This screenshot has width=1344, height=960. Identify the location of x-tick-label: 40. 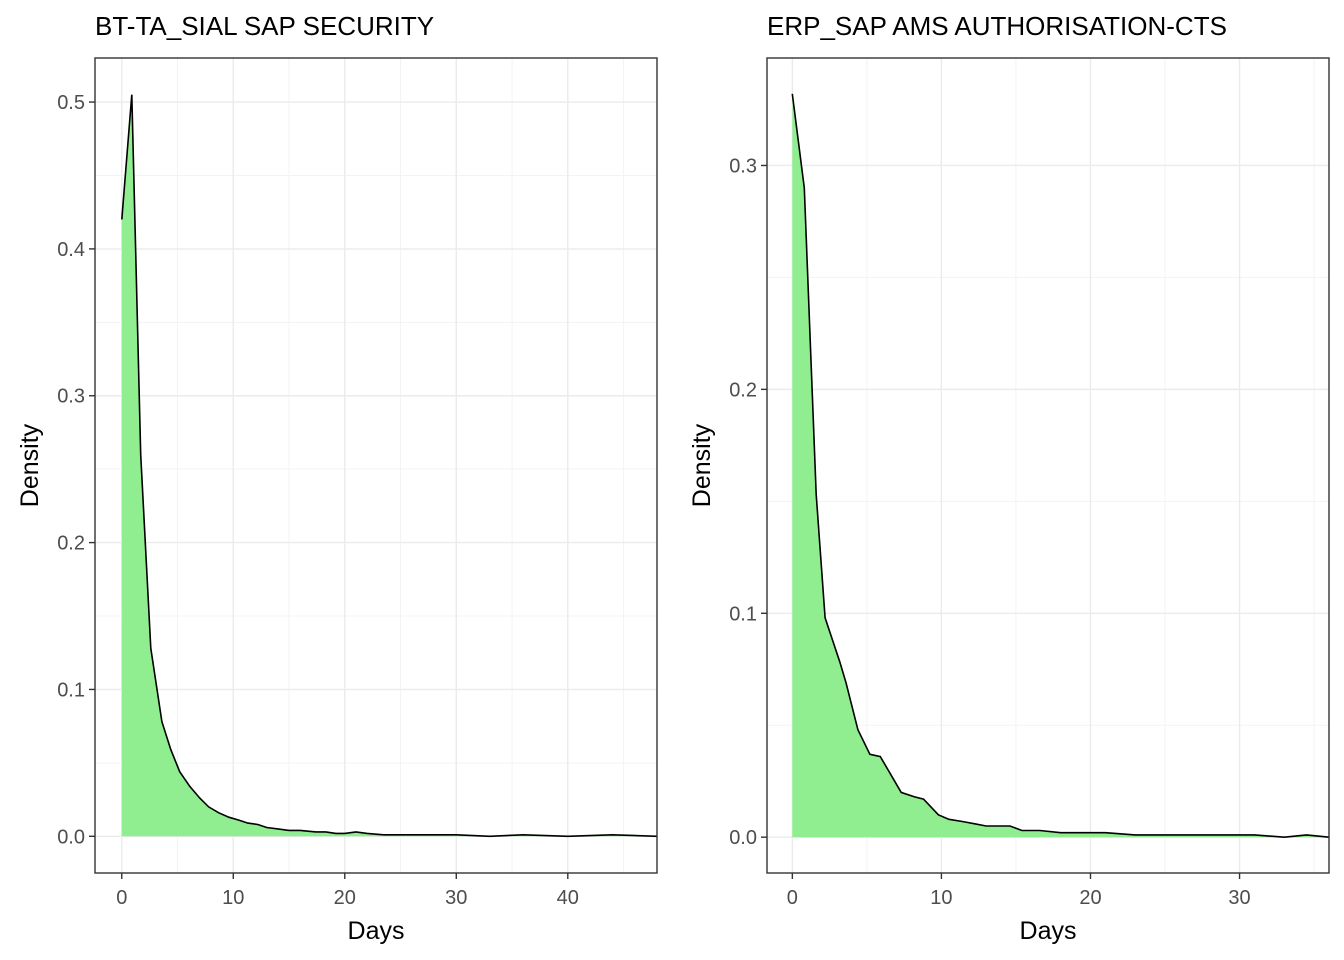
(568, 898).